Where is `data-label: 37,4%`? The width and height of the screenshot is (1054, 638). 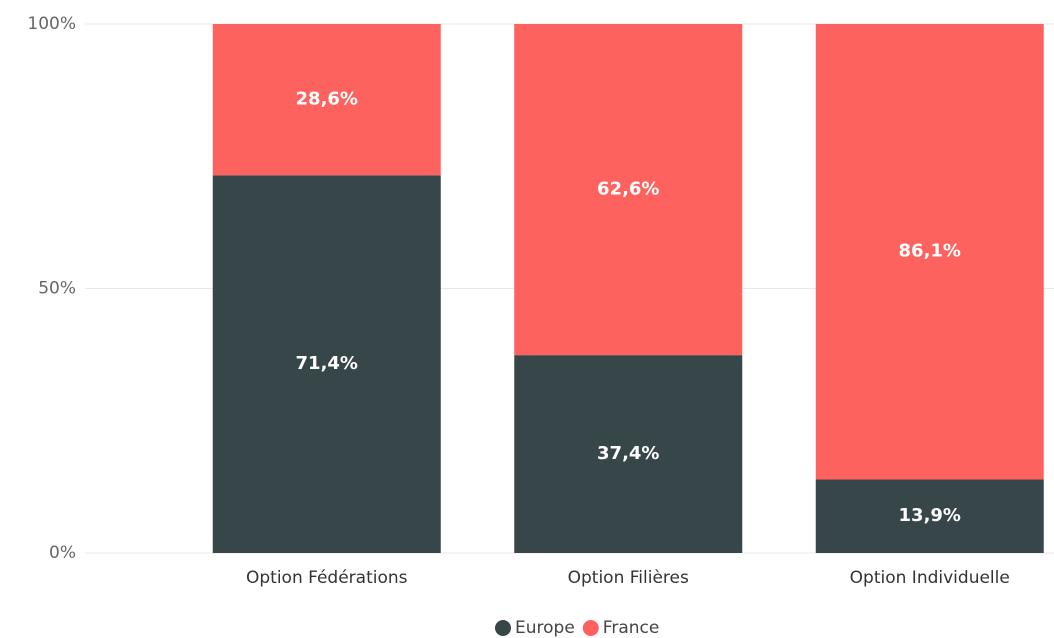 data-label: 37,4% is located at coordinates (628, 453).